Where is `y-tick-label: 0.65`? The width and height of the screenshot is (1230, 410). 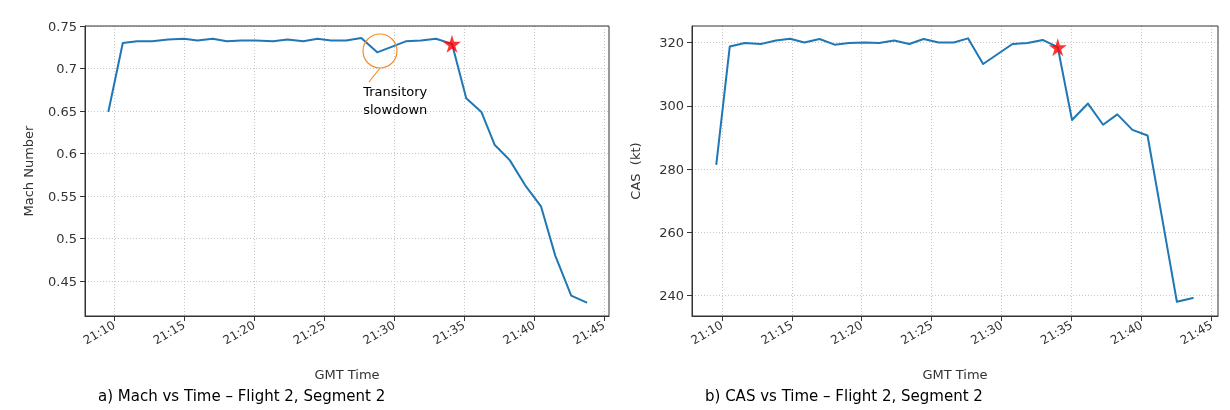 y-tick-label: 0.65 is located at coordinates (62, 111).